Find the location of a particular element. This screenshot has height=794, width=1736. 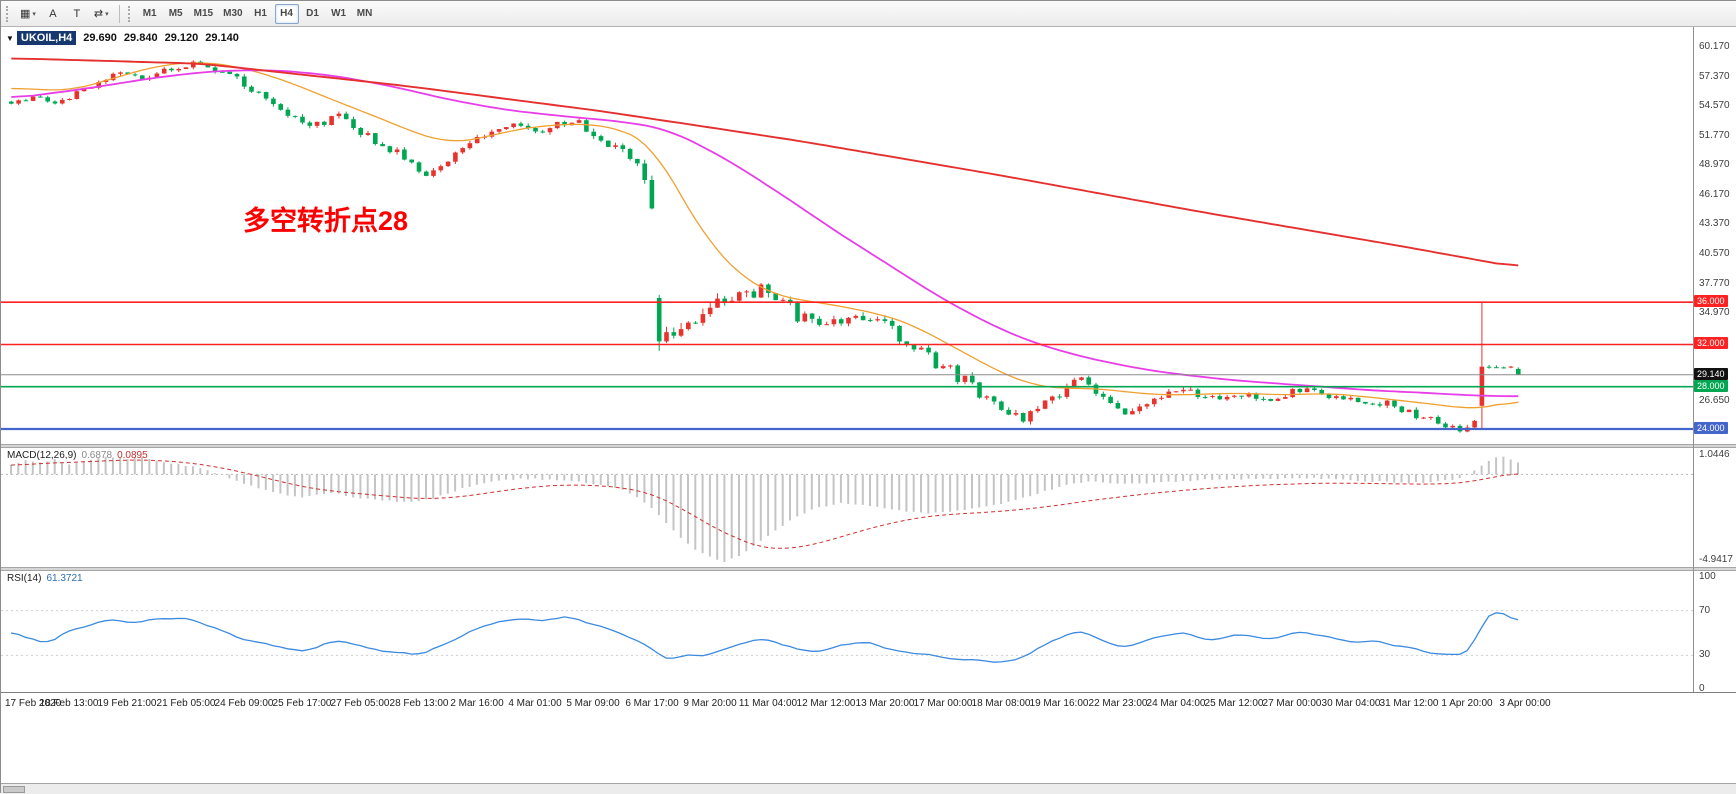

macd-signal-value: 0.0895 is located at coordinates (132, 455).